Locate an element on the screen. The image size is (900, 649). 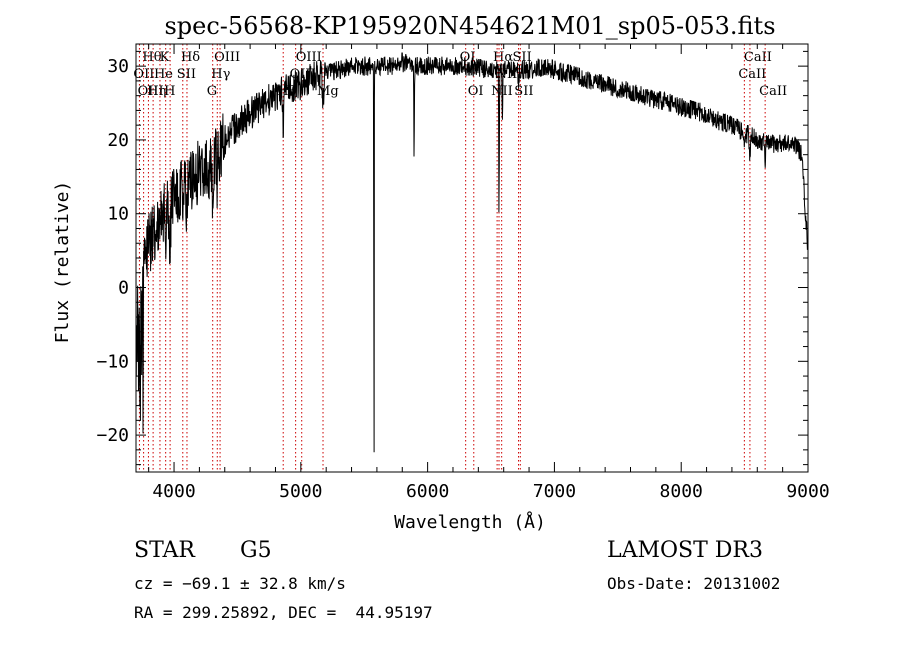
x-tick-label-5: 9000 is located at coordinates (807, 491).